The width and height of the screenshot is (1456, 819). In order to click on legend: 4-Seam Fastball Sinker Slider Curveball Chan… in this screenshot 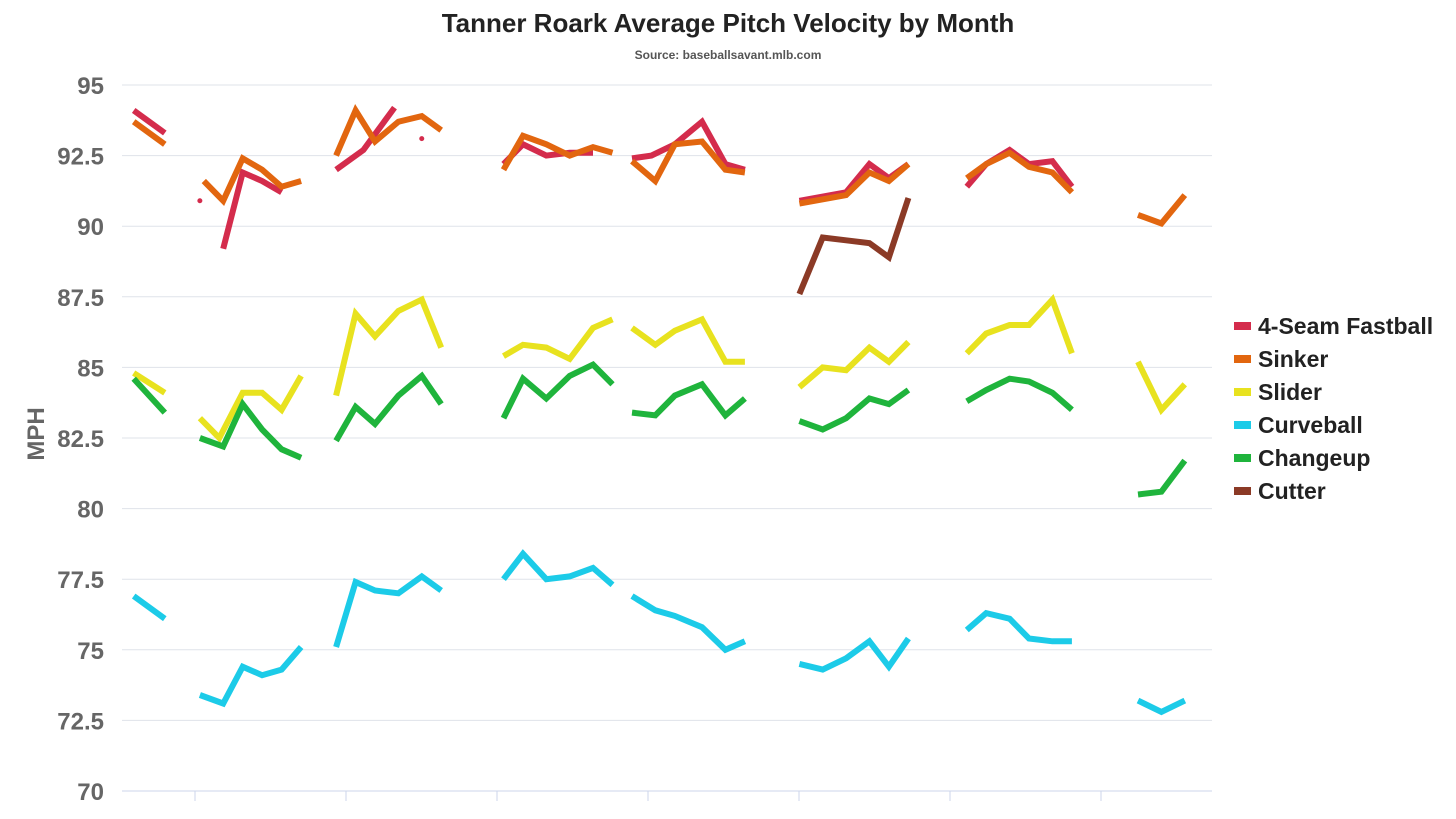, I will do `click(1333, 408)`.